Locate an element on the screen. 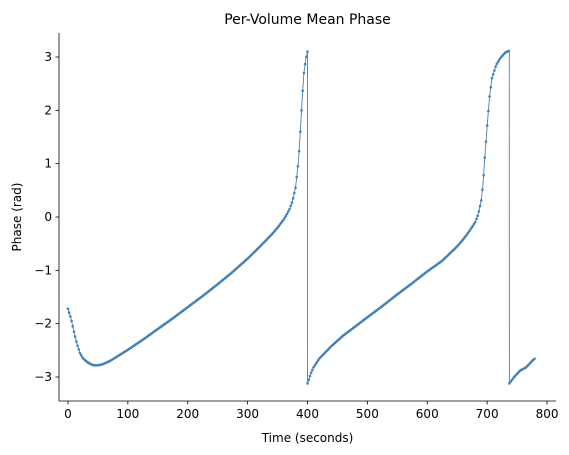 This screenshot has width=569, height=455. x-tick-label: 500 is located at coordinates (367, 414).